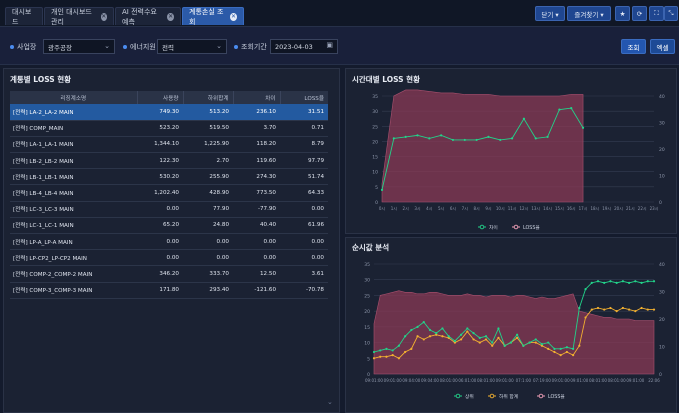  What do you see at coordinates (662, 46) in the screenshot?
I see `excel-button: 엑셀` at bounding box center [662, 46].